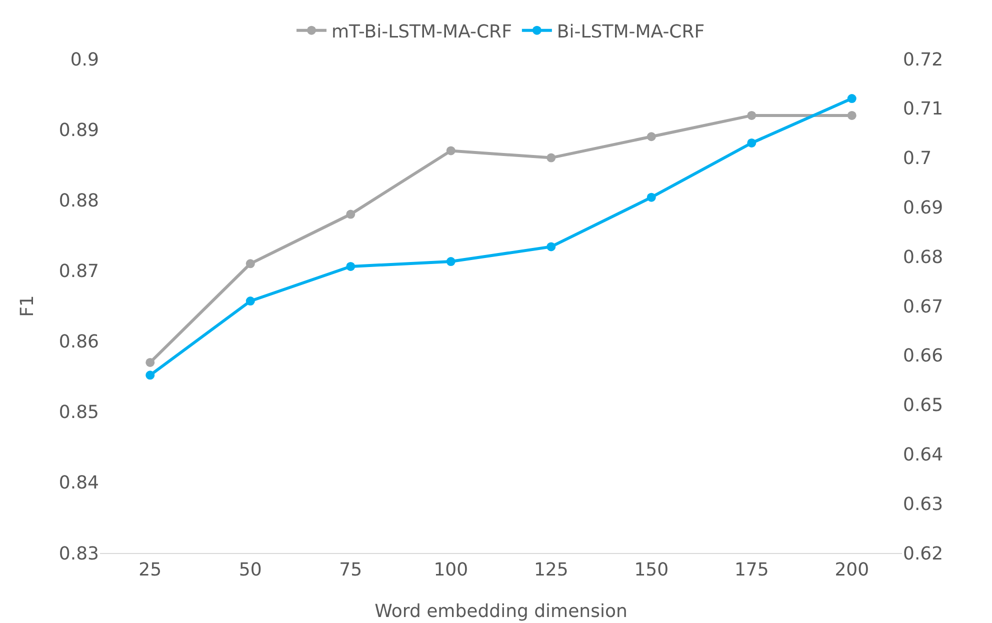  I want to click on y2-tick-label: 0.65, so click(923, 405).